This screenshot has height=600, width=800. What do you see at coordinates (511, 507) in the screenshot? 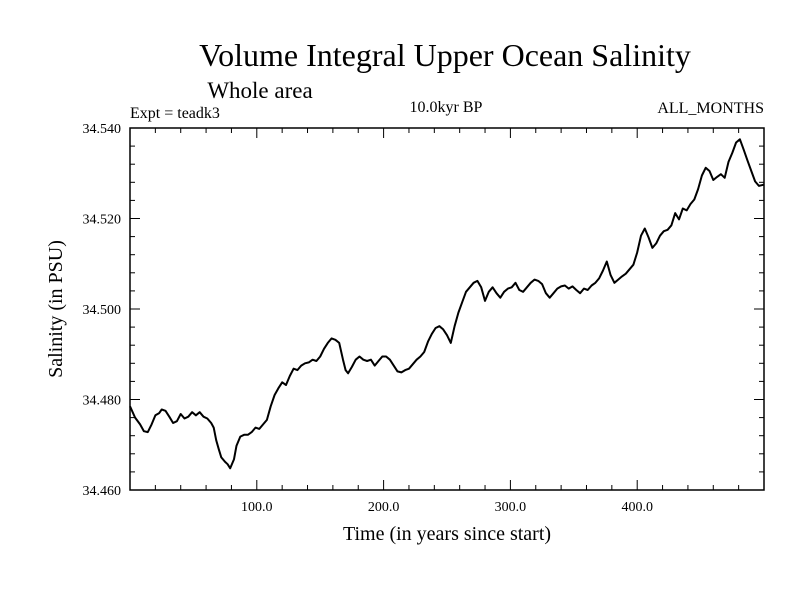
I see `x-tick-label: 300.0` at bounding box center [511, 507].